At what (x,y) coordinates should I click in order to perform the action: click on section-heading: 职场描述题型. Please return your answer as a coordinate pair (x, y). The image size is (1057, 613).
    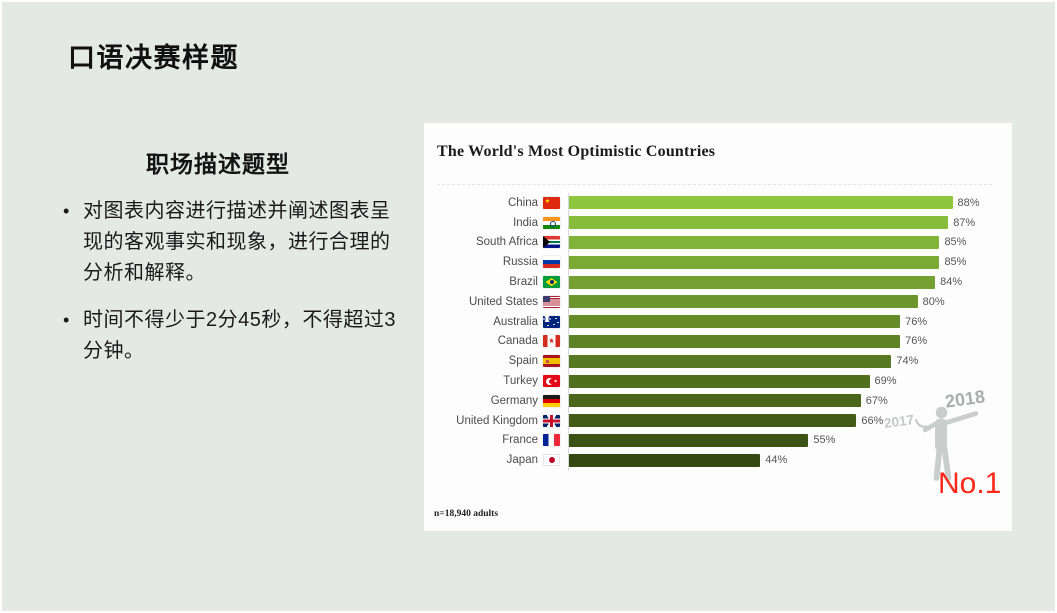
    Looking at the image, I should click on (218, 164).